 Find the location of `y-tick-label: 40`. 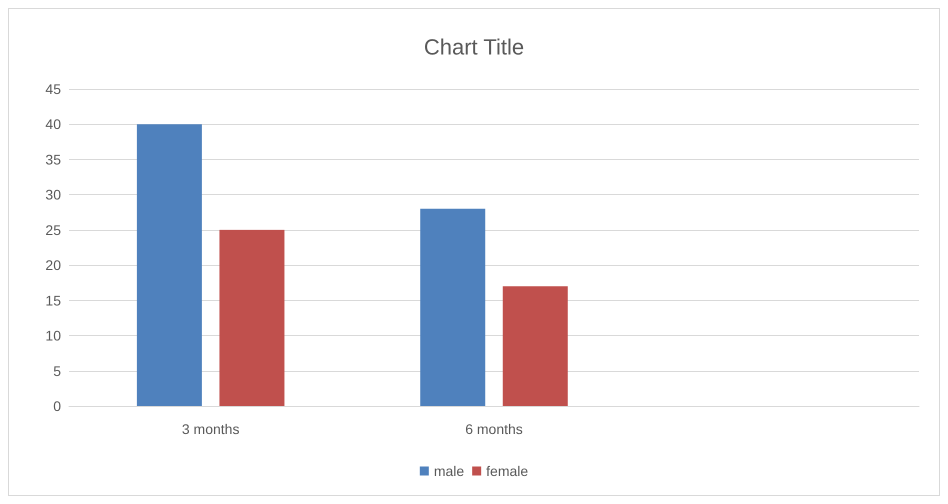

y-tick-label: 40 is located at coordinates (53, 124).